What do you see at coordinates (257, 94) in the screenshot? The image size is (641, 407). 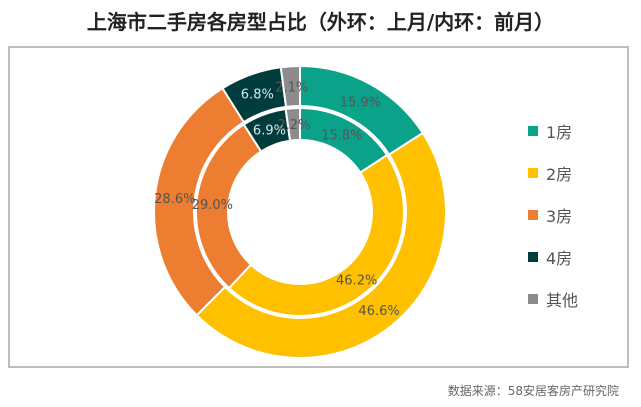 I see `data-label: 6.8%` at bounding box center [257, 94].